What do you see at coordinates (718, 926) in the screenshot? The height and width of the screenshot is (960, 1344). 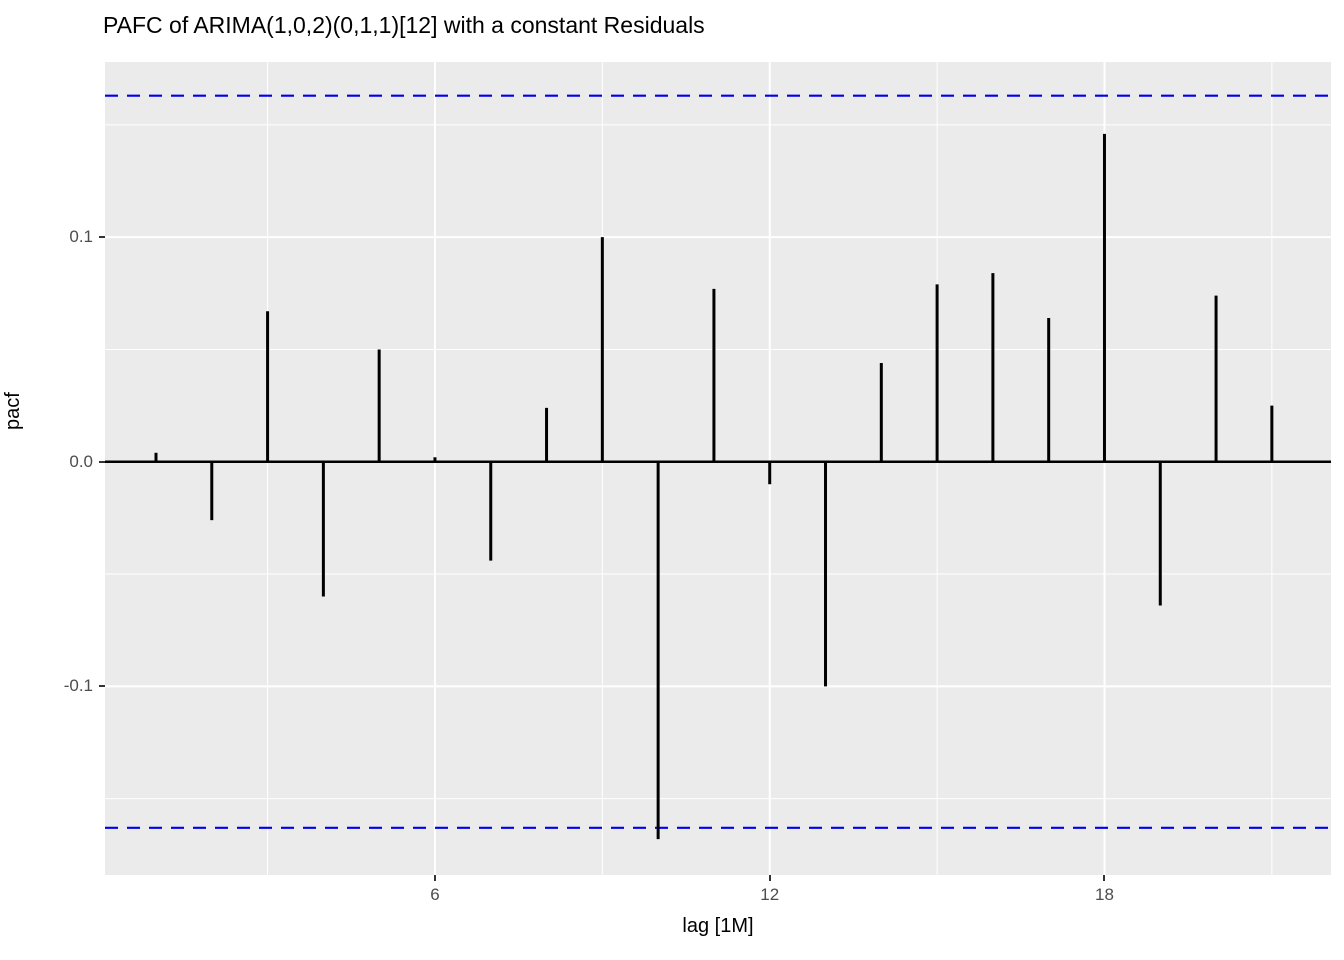 I see `x-axis-label: lag [1M]` at bounding box center [718, 926].